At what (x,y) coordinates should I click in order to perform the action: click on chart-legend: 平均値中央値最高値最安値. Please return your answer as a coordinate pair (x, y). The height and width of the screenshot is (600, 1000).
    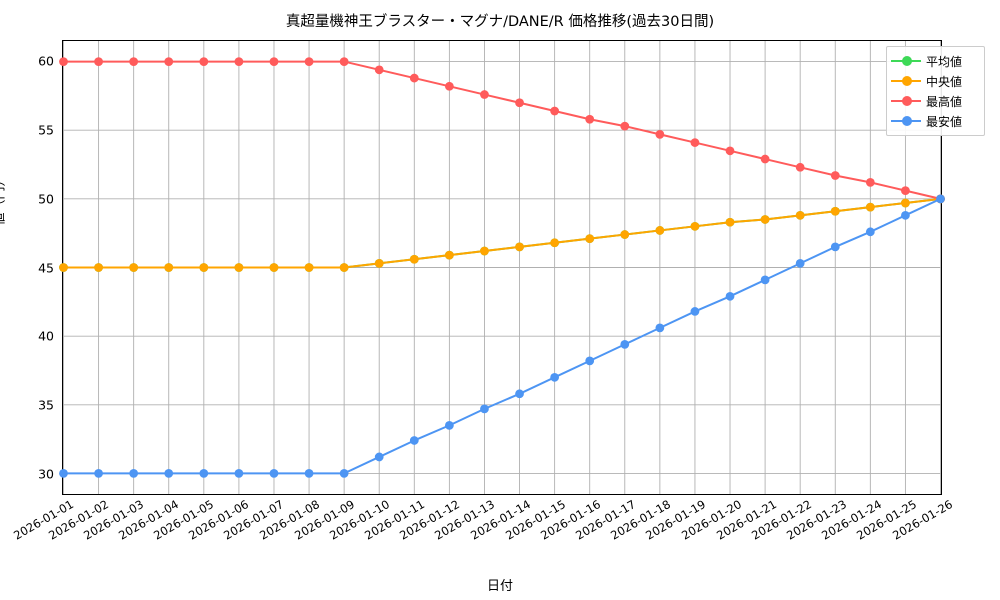
    Looking at the image, I should click on (935, 91).